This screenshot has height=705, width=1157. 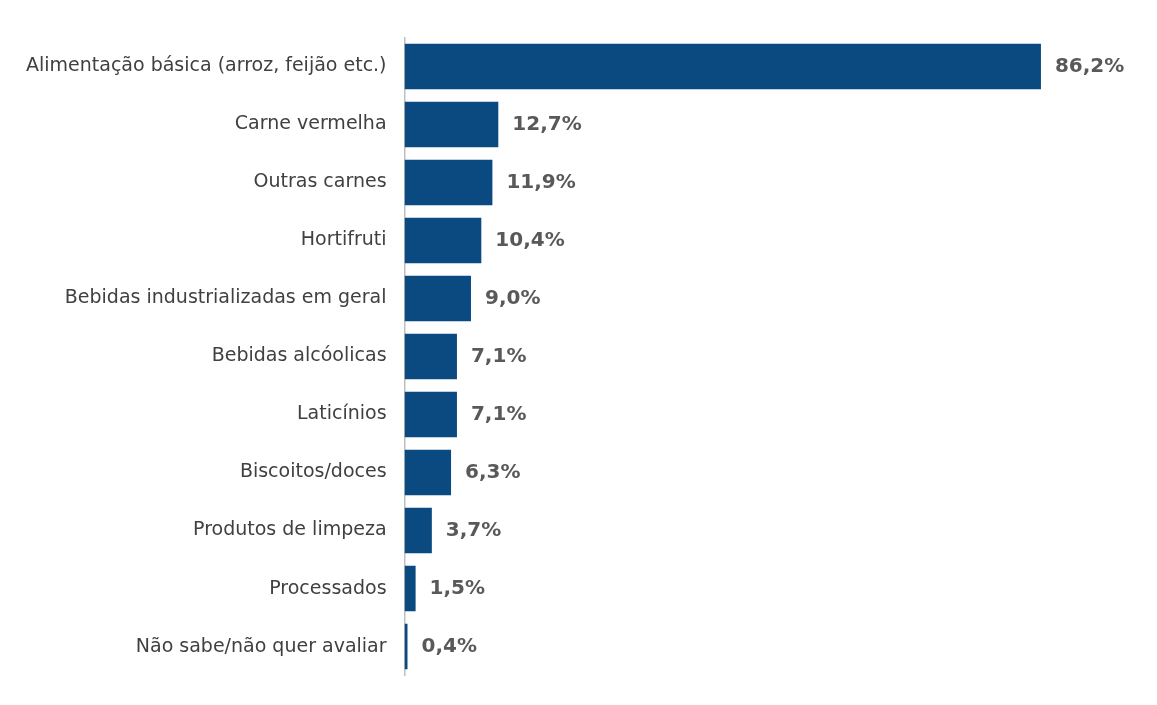 I want to click on data-label: 9,0%, so click(x=512, y=296).